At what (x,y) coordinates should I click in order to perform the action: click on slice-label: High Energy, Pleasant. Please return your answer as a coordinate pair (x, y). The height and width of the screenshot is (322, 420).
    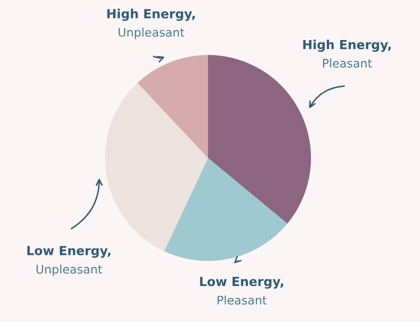
    Looking at the image, I should click on (347, 54).